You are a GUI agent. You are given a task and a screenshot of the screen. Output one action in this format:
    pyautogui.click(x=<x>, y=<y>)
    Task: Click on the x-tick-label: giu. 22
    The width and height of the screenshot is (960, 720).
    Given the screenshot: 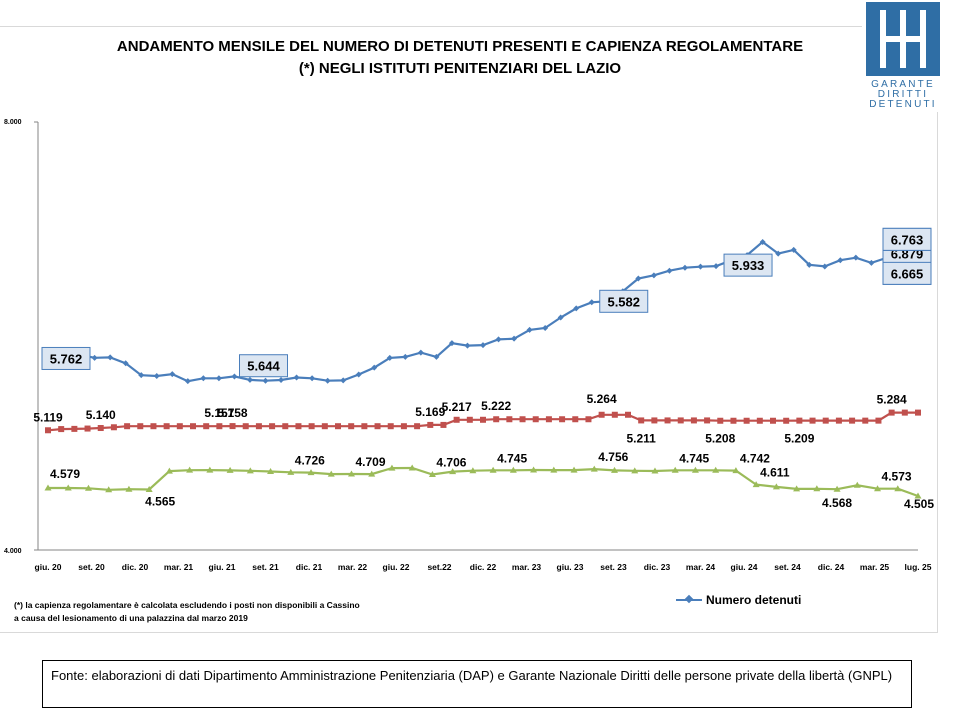 What is the action you would take?
    pyautogui.click(x=396, y=567)
    